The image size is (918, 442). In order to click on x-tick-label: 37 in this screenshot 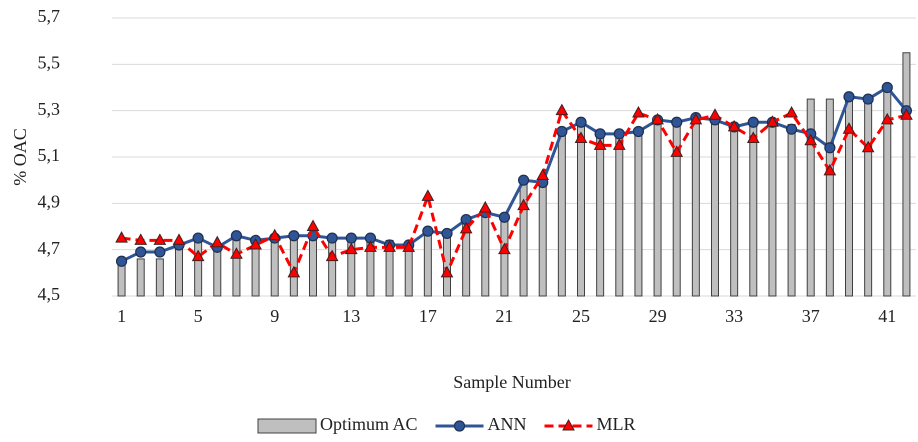, I will do `click(811, 316)`.